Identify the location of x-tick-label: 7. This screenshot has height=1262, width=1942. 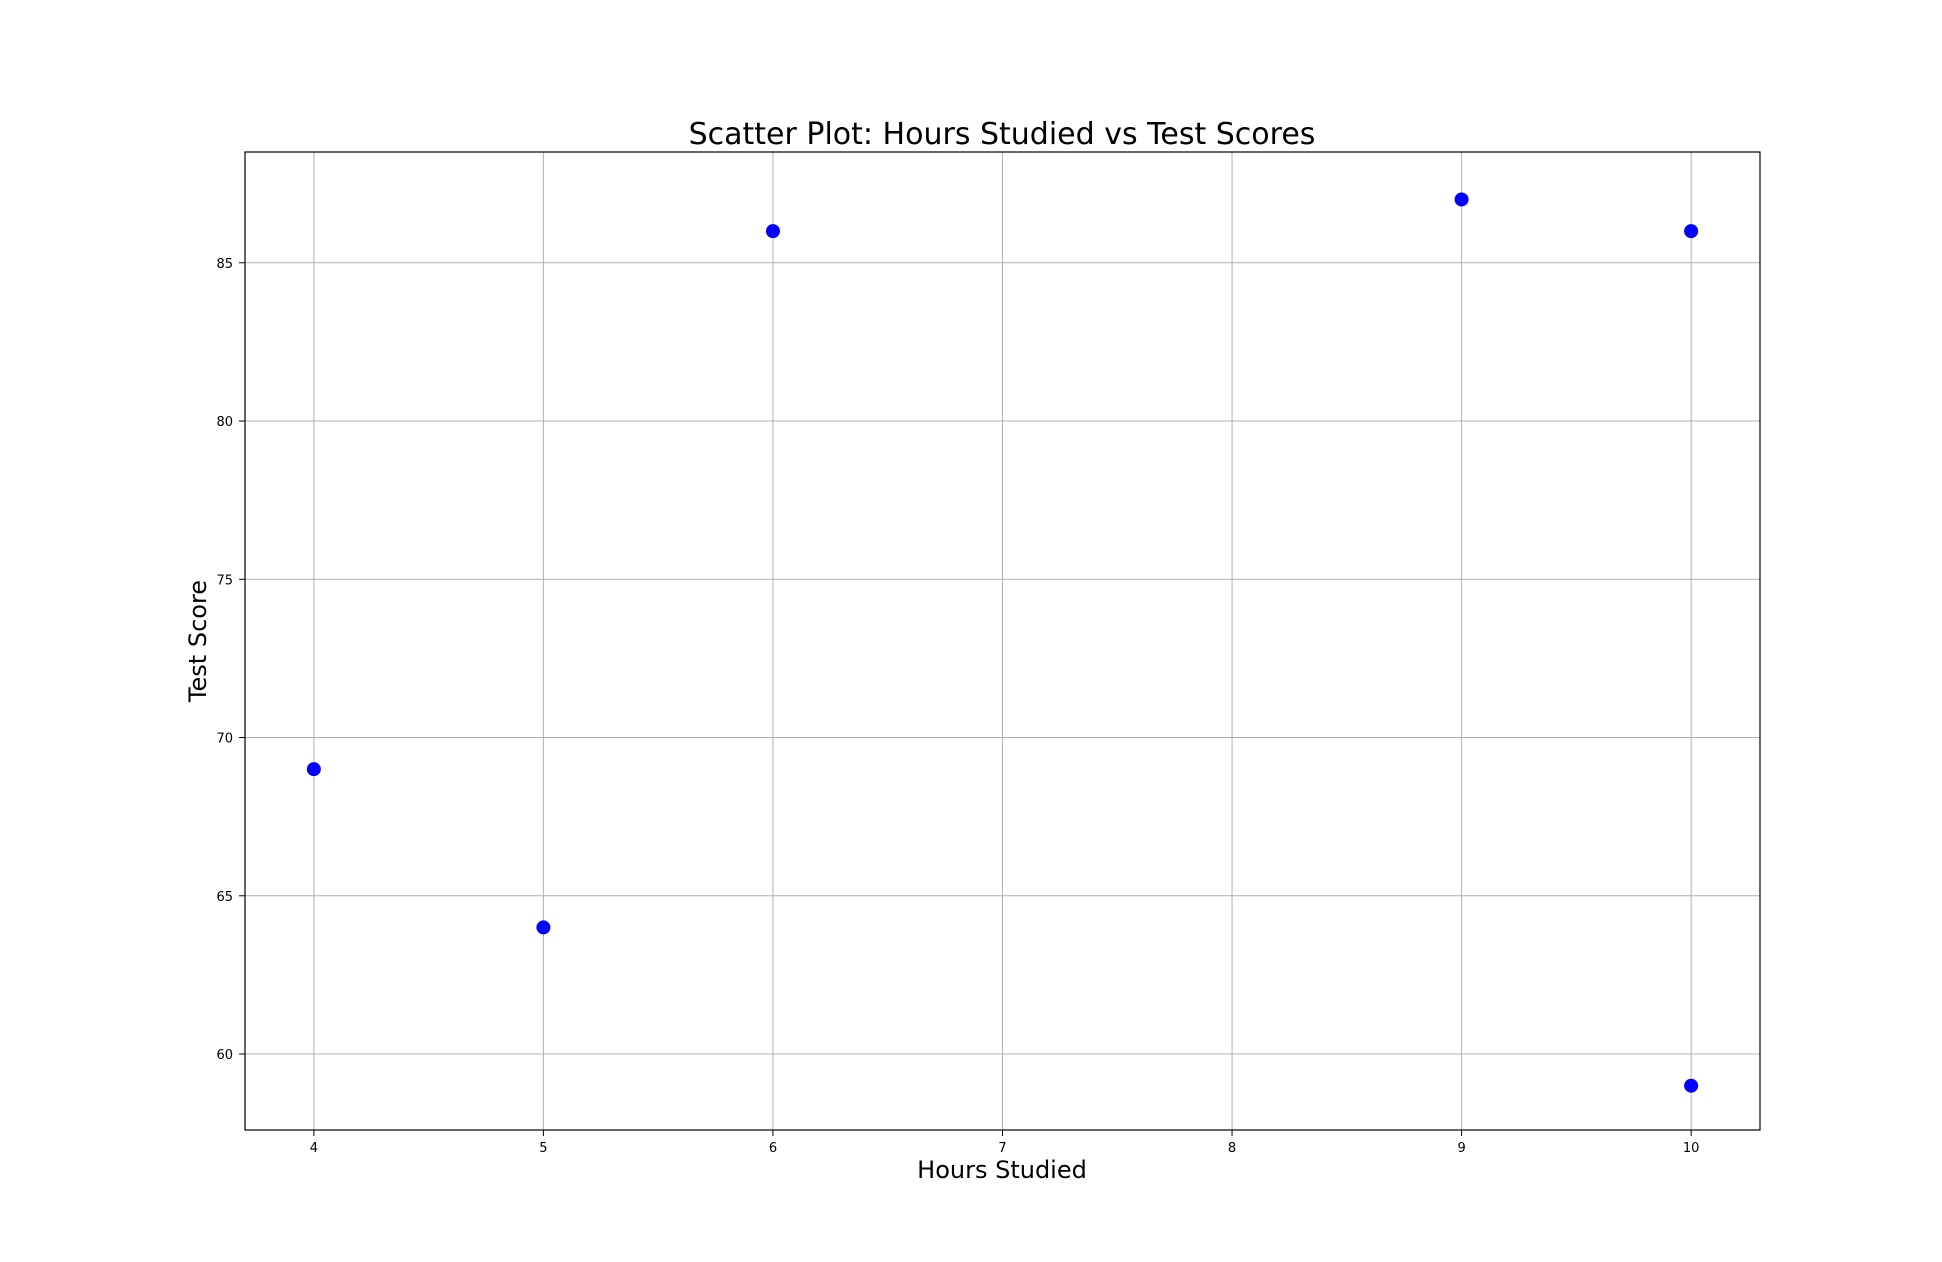
(1002, 1148).